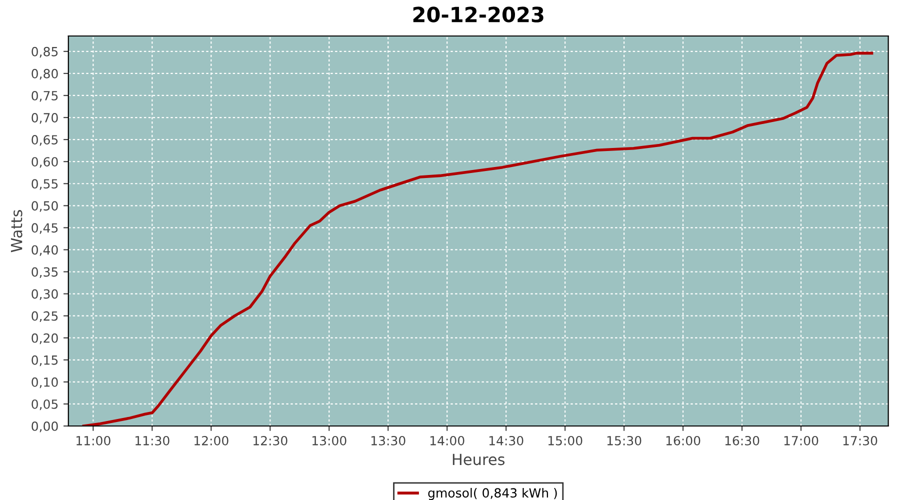  Describe the element at coordinates (45, 426) in the screenshot. I see `y-tick-label: 0,00` at that location.